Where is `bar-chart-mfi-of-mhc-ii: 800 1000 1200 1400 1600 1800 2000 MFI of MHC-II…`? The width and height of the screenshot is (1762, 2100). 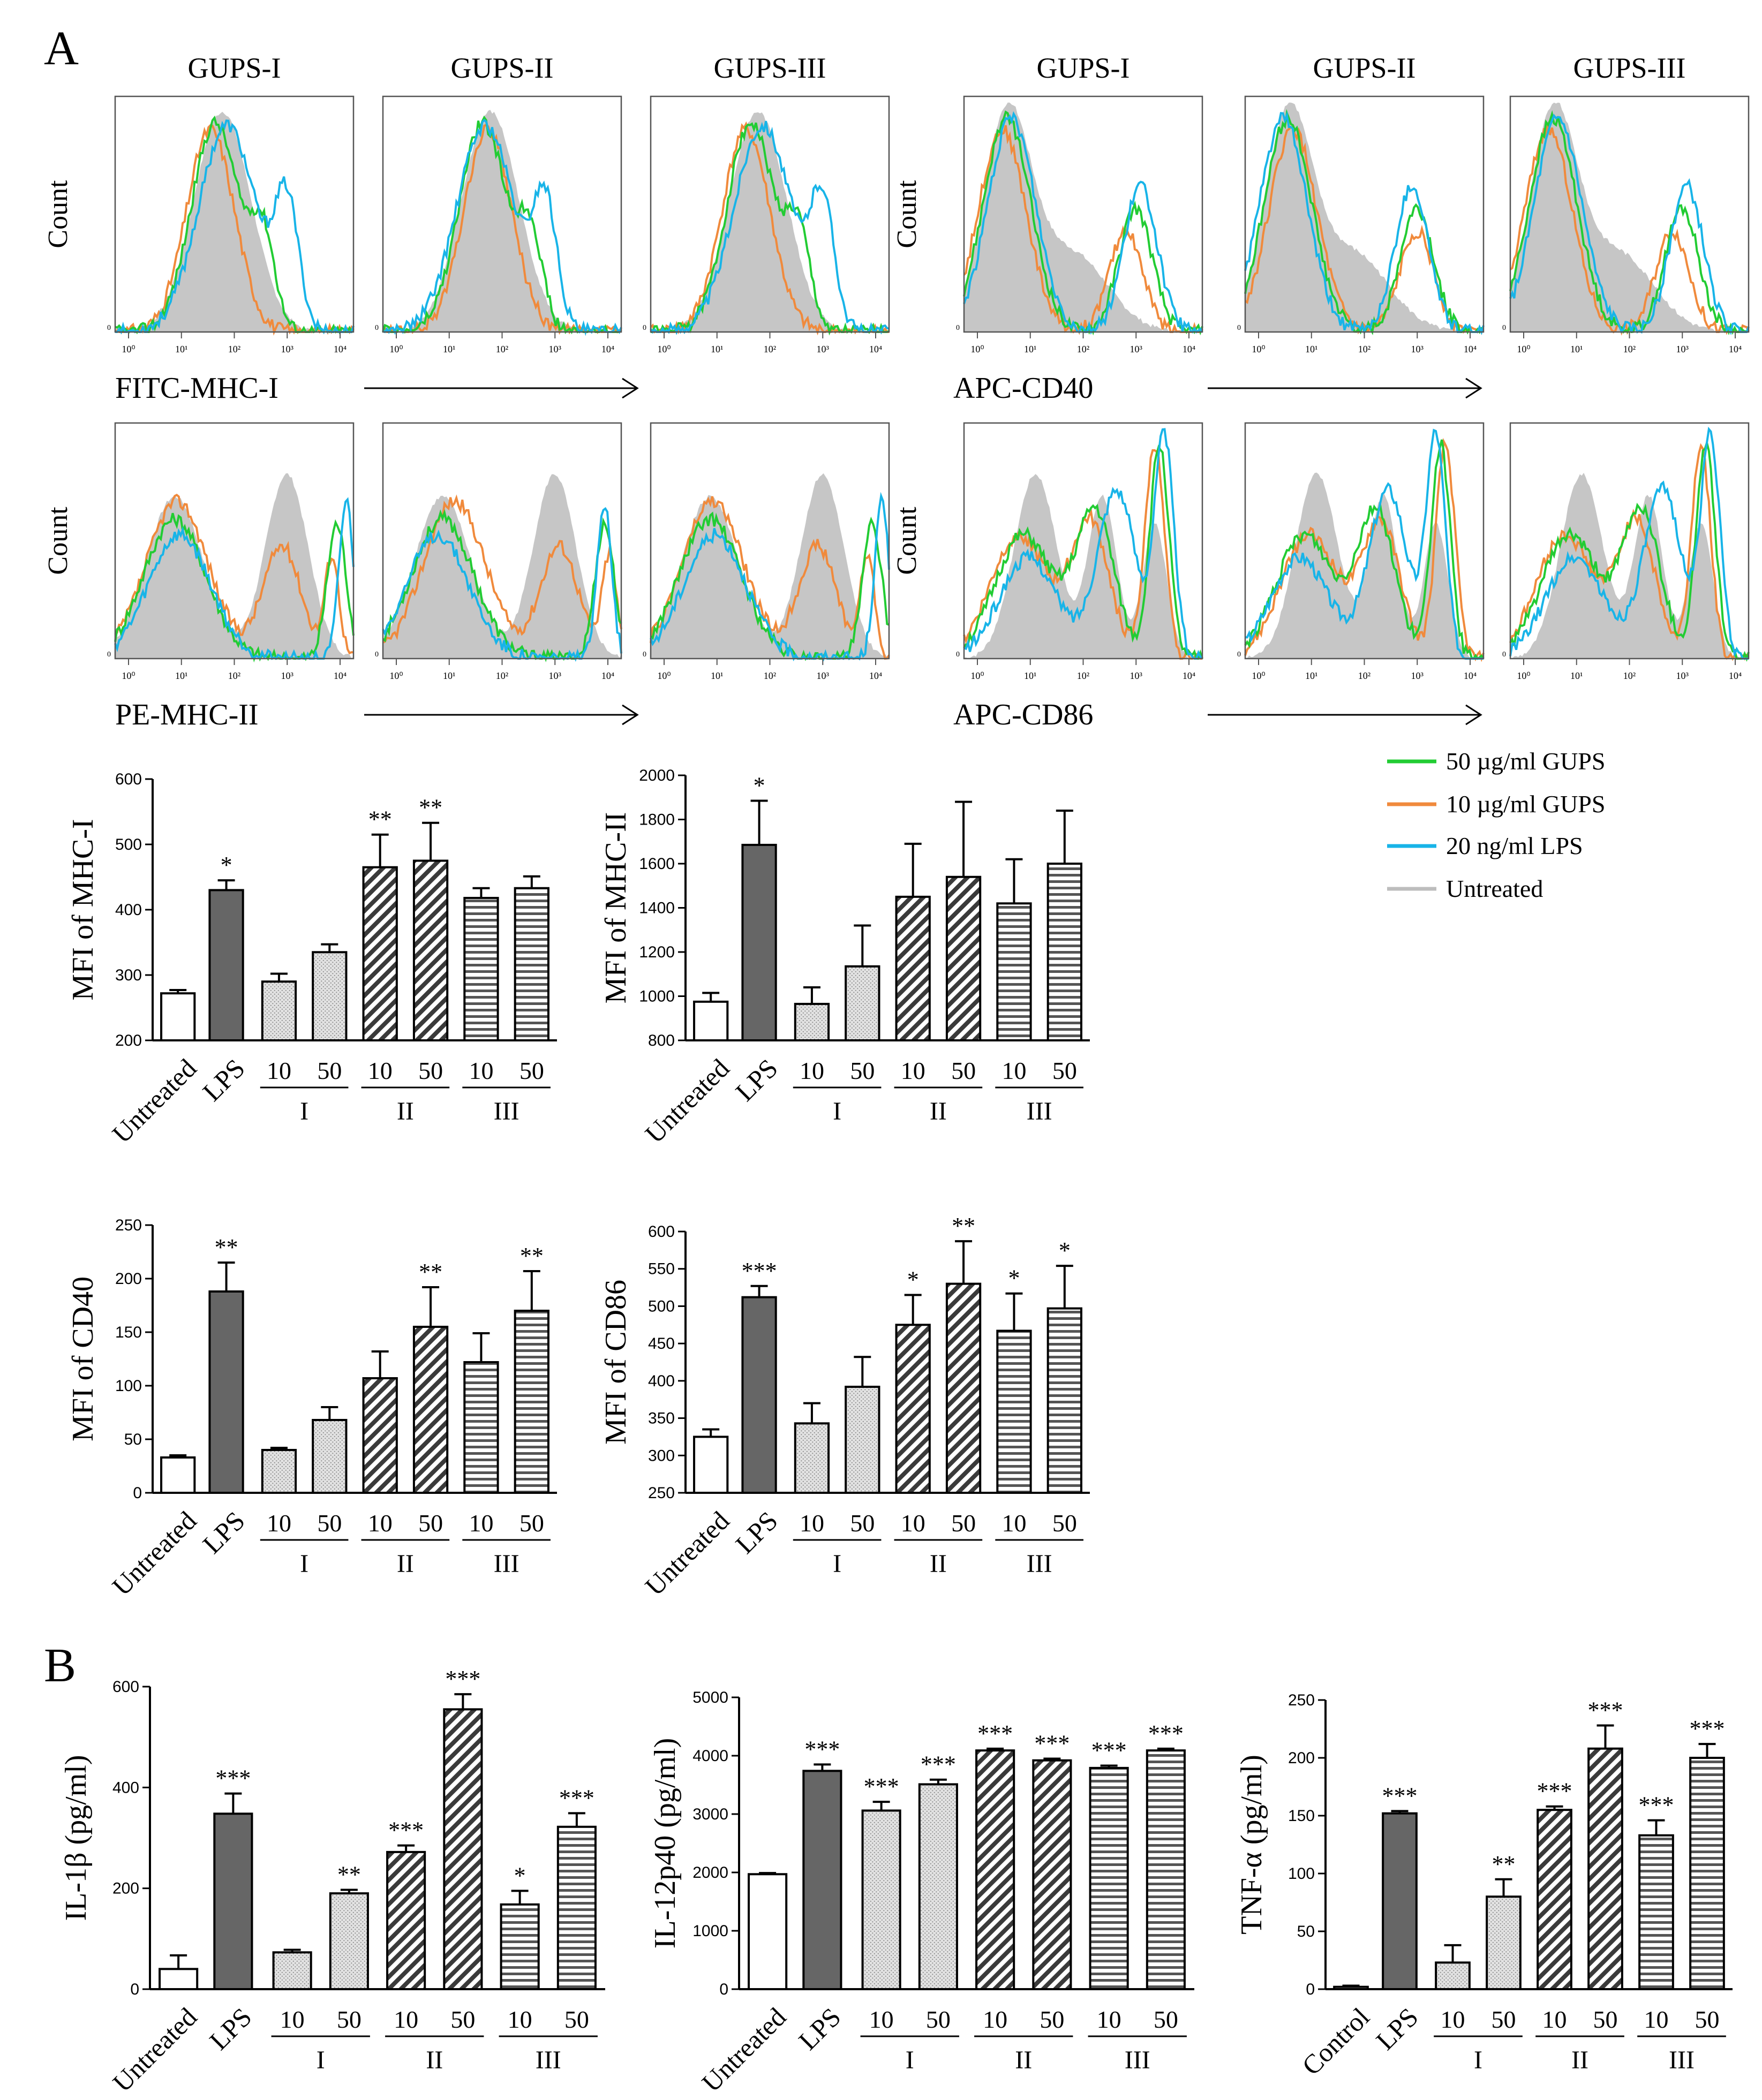 bar-chart-mfi-of-mhc-ii: 800 1000 1200 1400 1600 1800 2000 MFI of MHC-II… is located at coordinates (845, 958).